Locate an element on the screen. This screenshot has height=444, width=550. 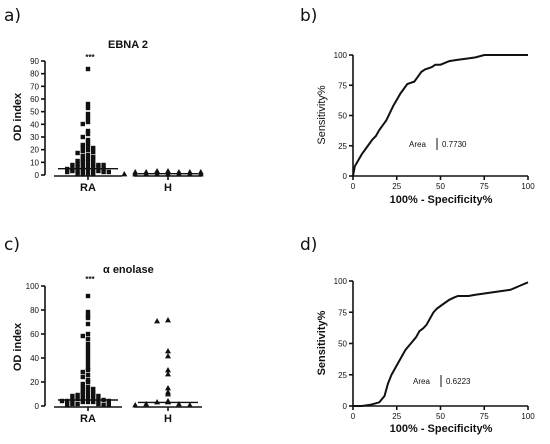
x-tick-label: 0 is located at coordinates (353, 186).